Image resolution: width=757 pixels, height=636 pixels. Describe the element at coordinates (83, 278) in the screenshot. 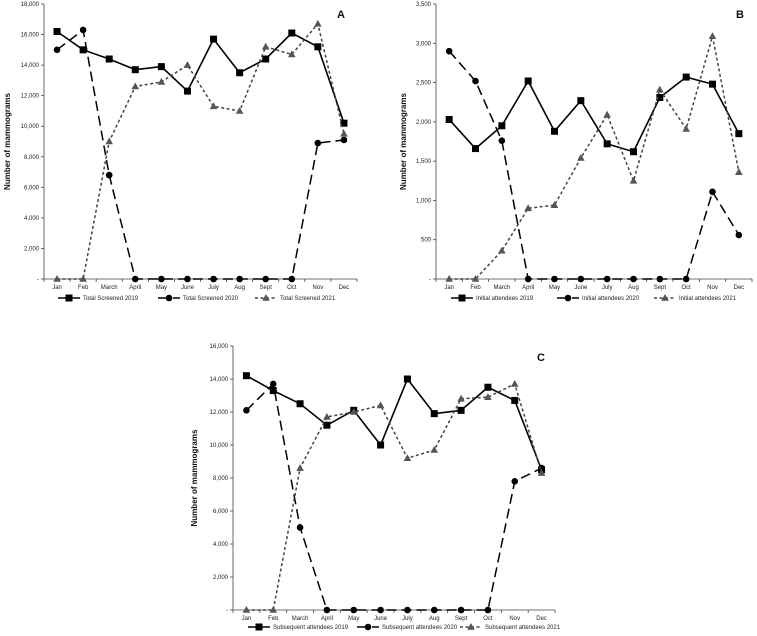

I see `data-point-total-screened-2021-feb` at that location.